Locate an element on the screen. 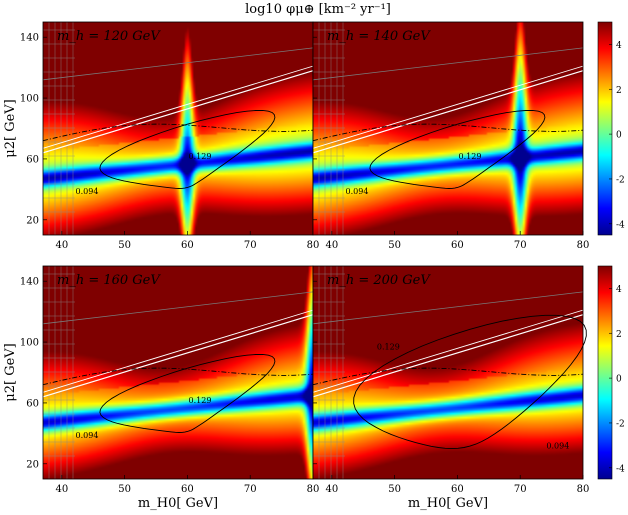 This screenshot has height=515, width=628. colorbar-1: -4 -2 0 2 4 is located at coordinates (611, 128).